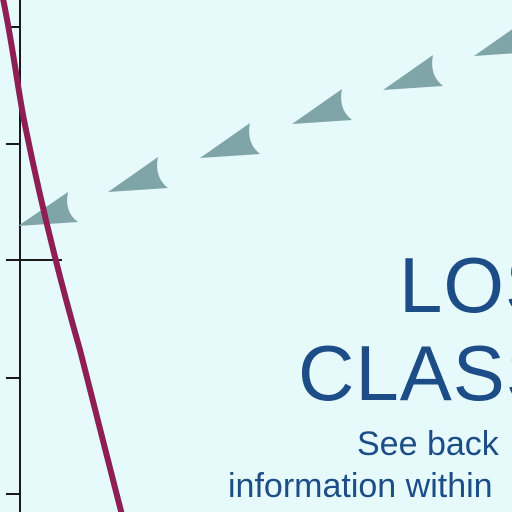  I want to click on note-line-1: See back, so click(428, 444).